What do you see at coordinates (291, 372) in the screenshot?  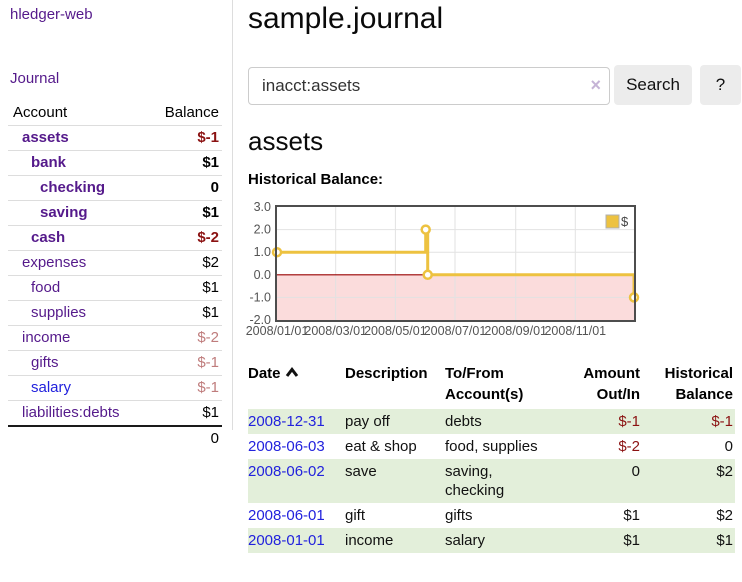 I see `sort-ascending-icon` at bounding box center [291, 372].